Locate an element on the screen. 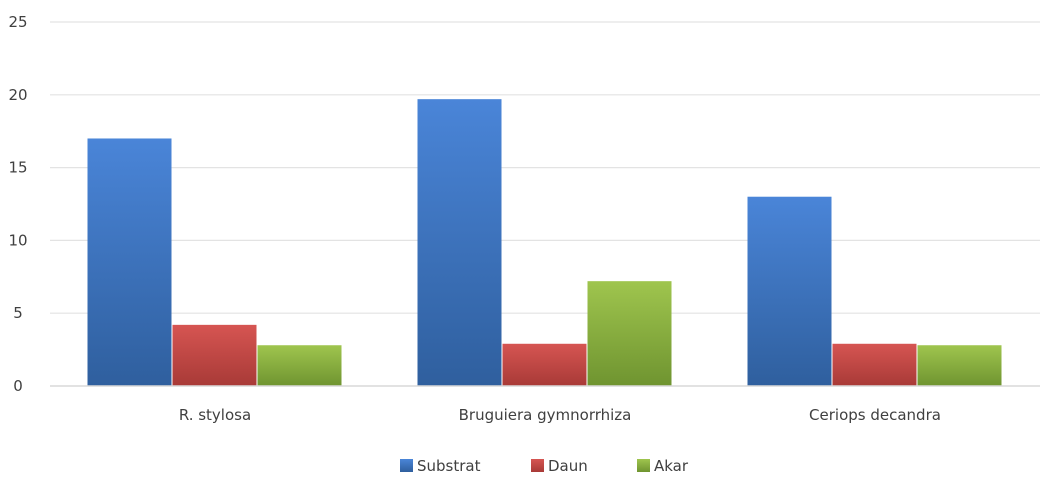 This screenshot has width=1050, height=482. x-category-label: R. stylosa is located at coordinates (215, 415).